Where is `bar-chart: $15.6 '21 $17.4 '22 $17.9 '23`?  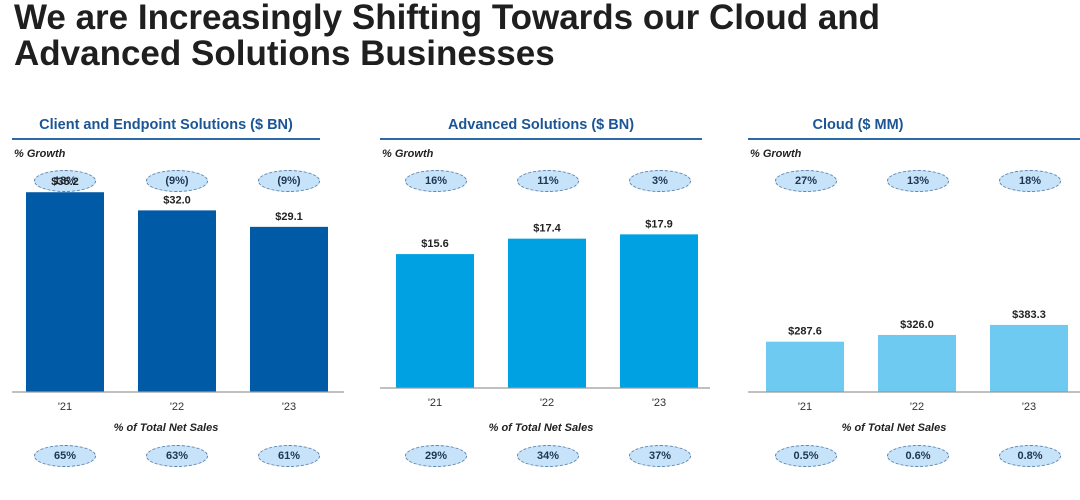
bar-chart: $15.6 '21 $17.4 '22 $17.9 '23 is located at coordinates (545, 313).